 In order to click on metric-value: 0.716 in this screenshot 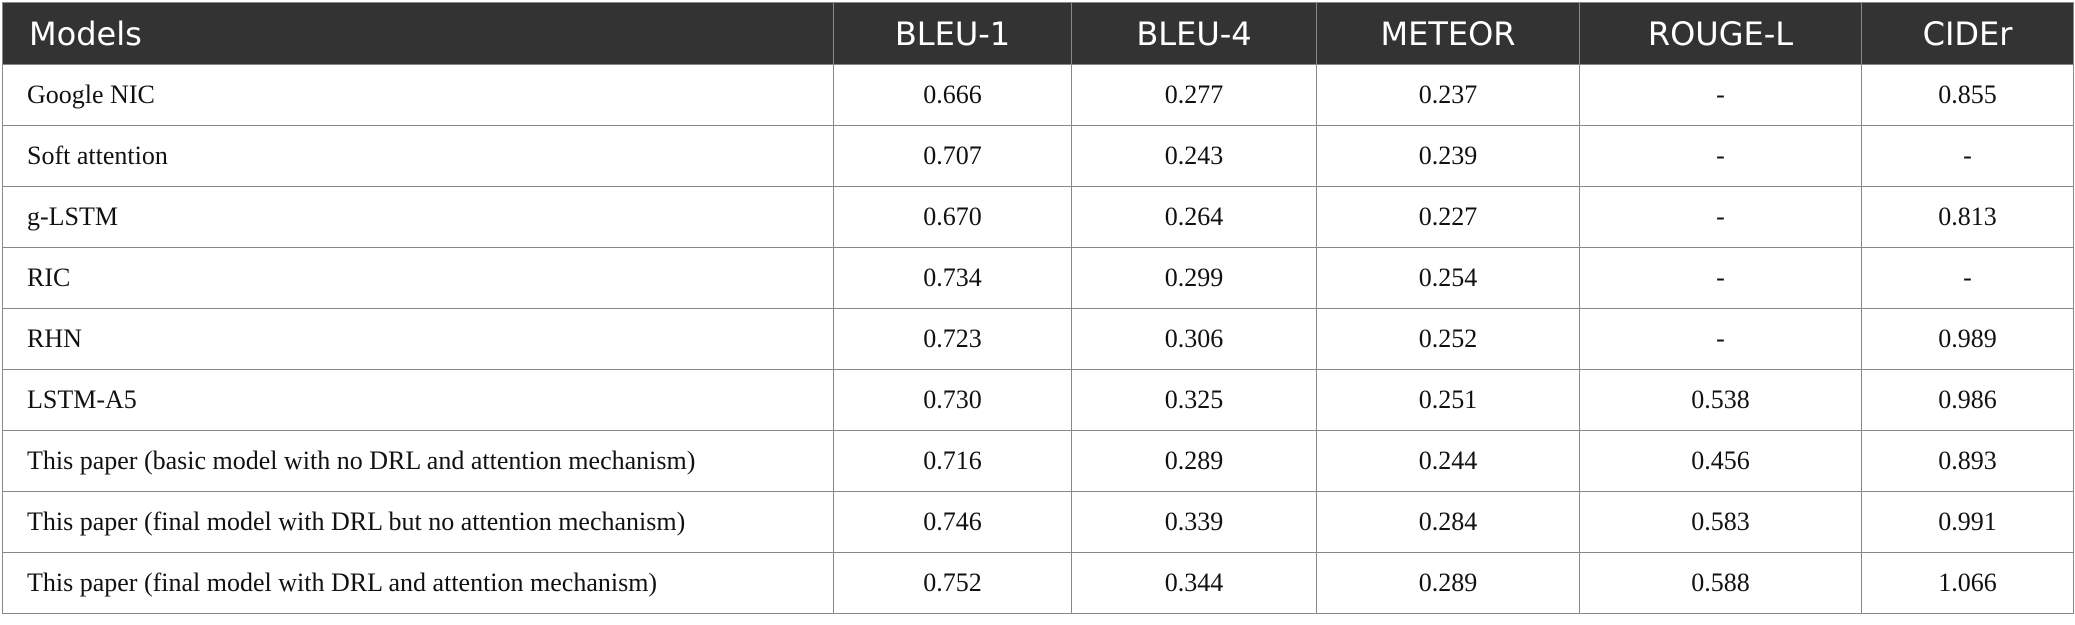, I will do `click(952, 461)`.